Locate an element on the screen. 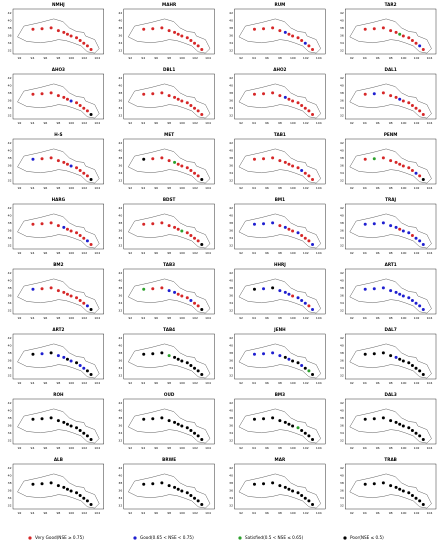 Image resolution: width=443 pixels, height=554 pixels. panel: AHO3 92 94 96 98 100 102 104 32 34 36 38 40 42 is located at coordinates (56, 96).